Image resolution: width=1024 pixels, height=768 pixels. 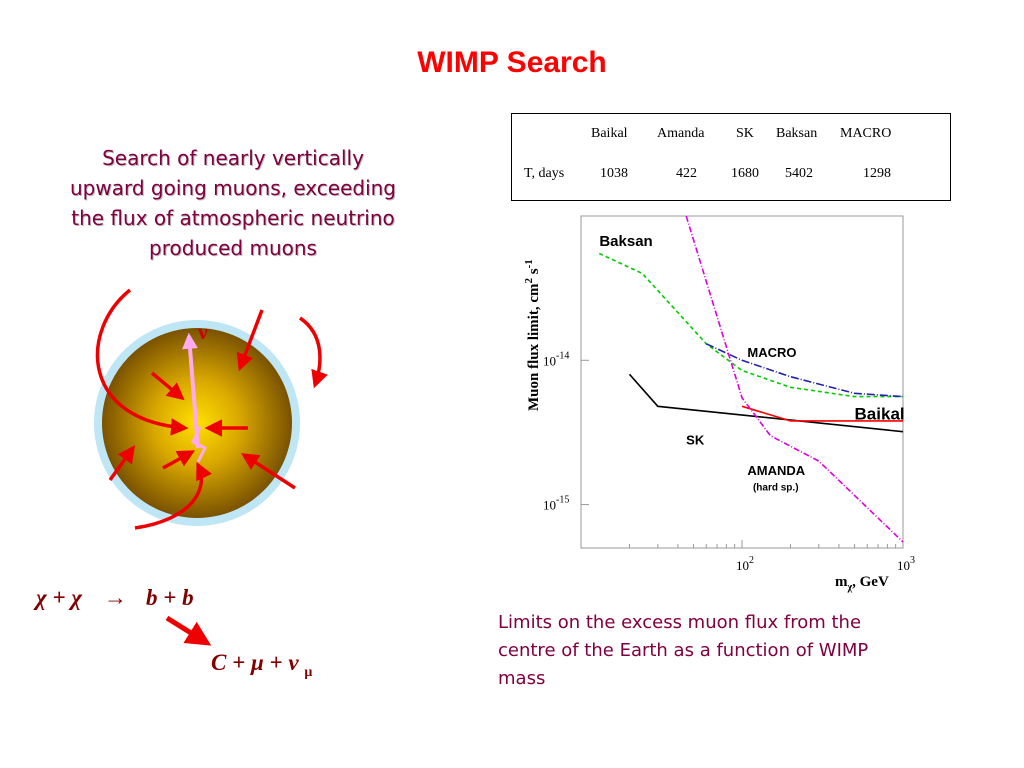 I want to click on table-row-label: T, days, so click(x=544, y=173).